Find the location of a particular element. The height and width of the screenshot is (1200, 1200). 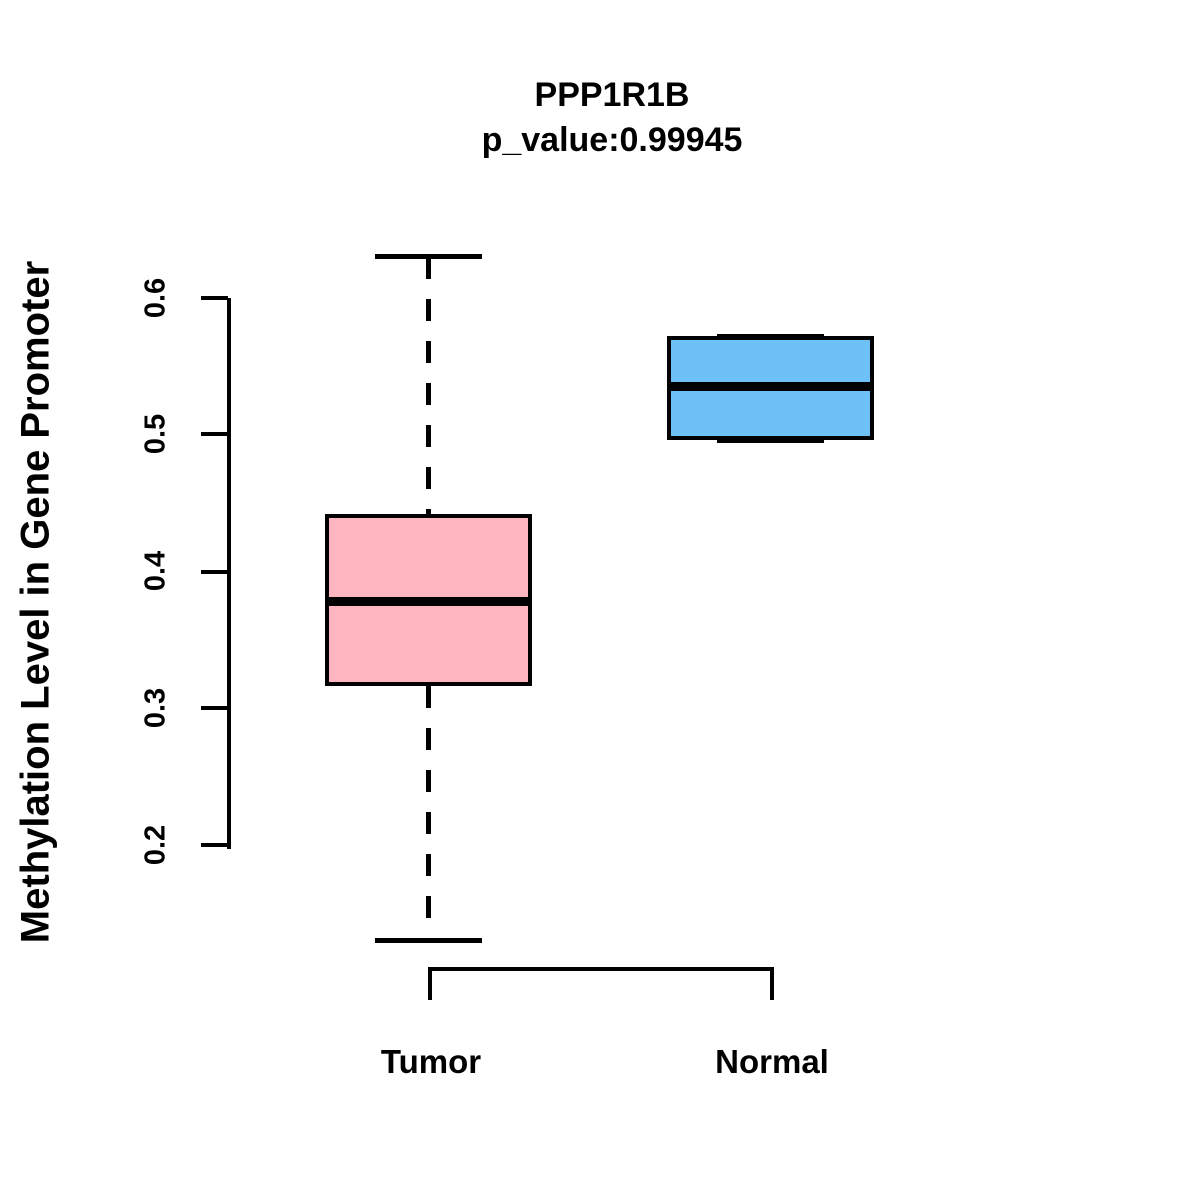

tumor-upper-whisker-cap is located at coordinates (428, 257).